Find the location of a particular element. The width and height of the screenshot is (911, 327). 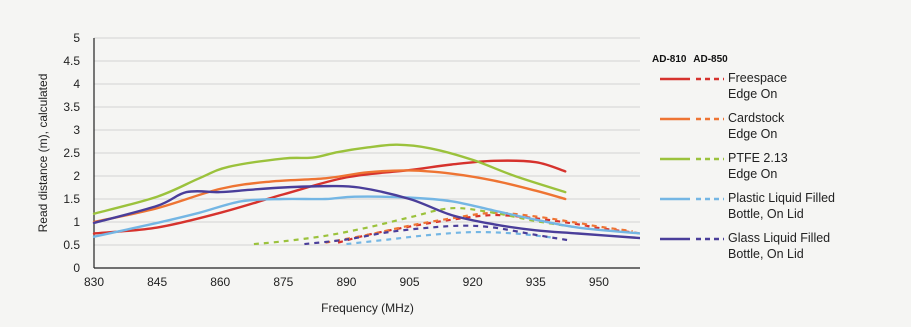

legend-header-solid: AD-810 is located at coordinates (669, 59).